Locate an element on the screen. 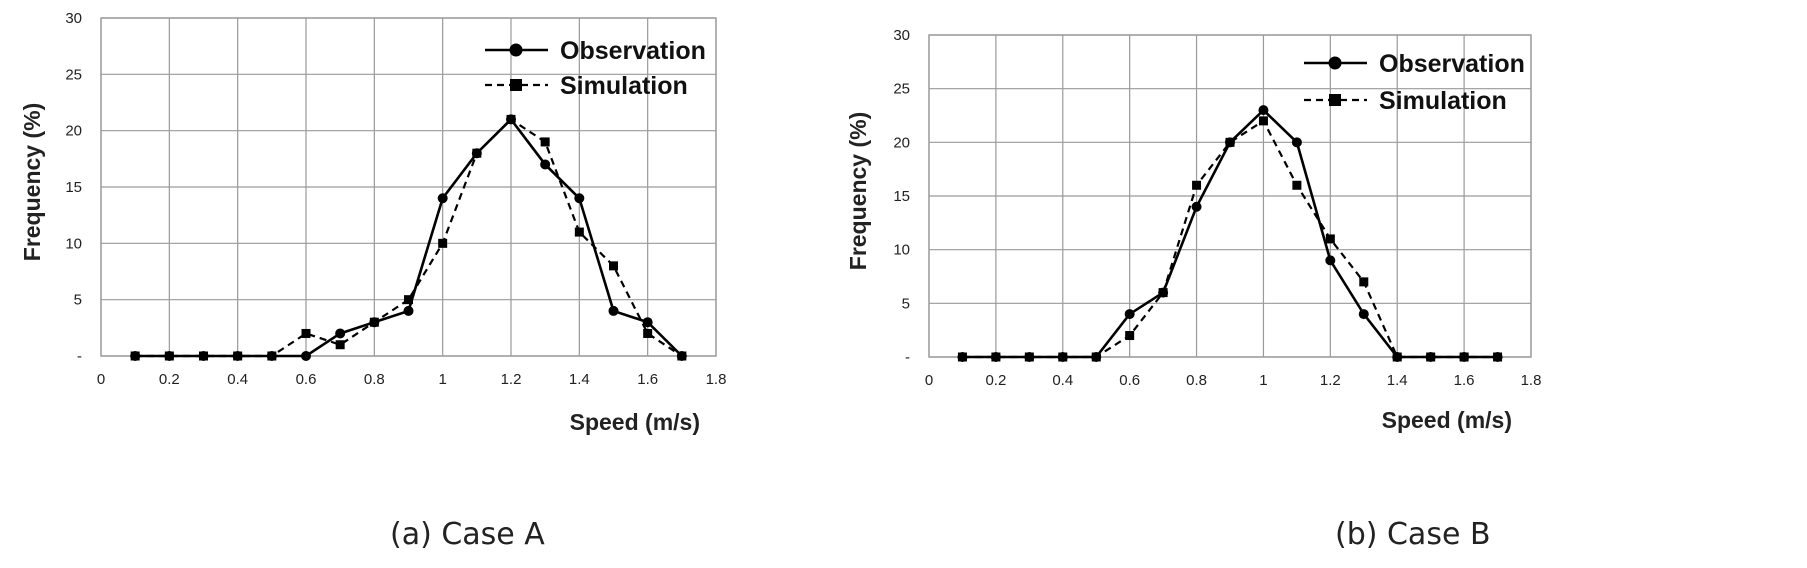 The width and height of the screenshot is (1807, 568). legend: Observation Simulation is located at coordinates (1414, 82).